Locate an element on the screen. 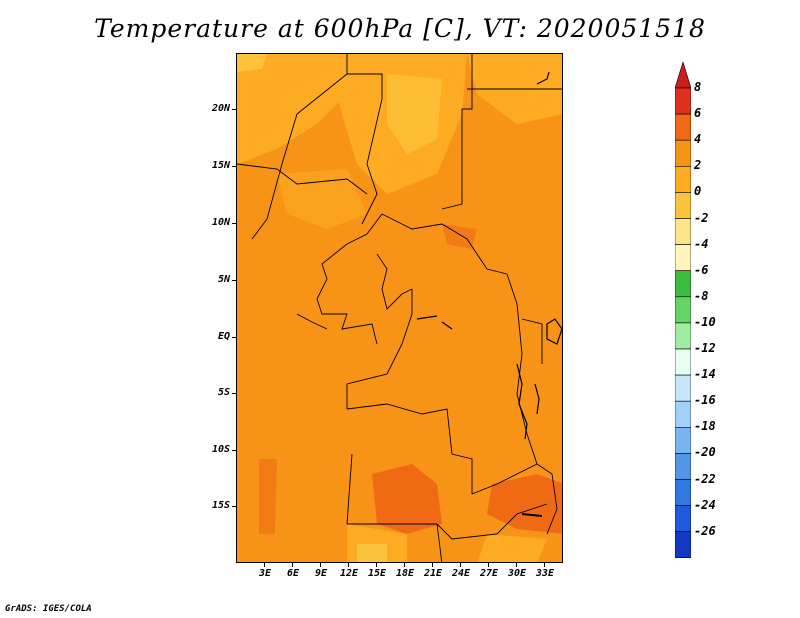  lon-label-3e: 3E is located at coordinates (265, 573).